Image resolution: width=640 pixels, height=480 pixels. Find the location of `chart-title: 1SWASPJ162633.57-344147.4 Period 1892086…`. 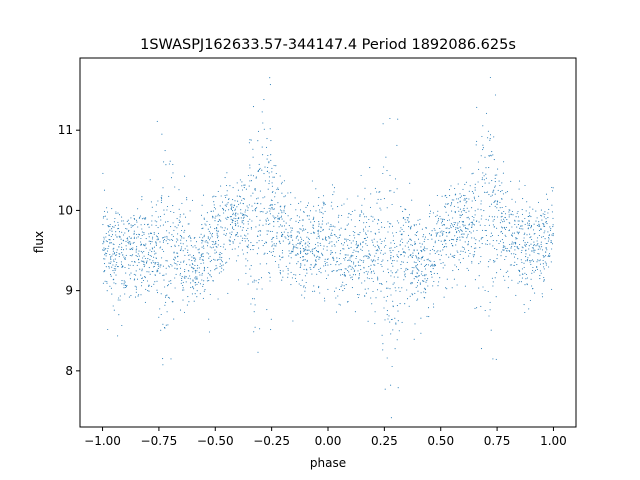

chart-title: 1SWASPJ162633.57-344147.4 Period 1892086… is located at coordinates (328, 45).